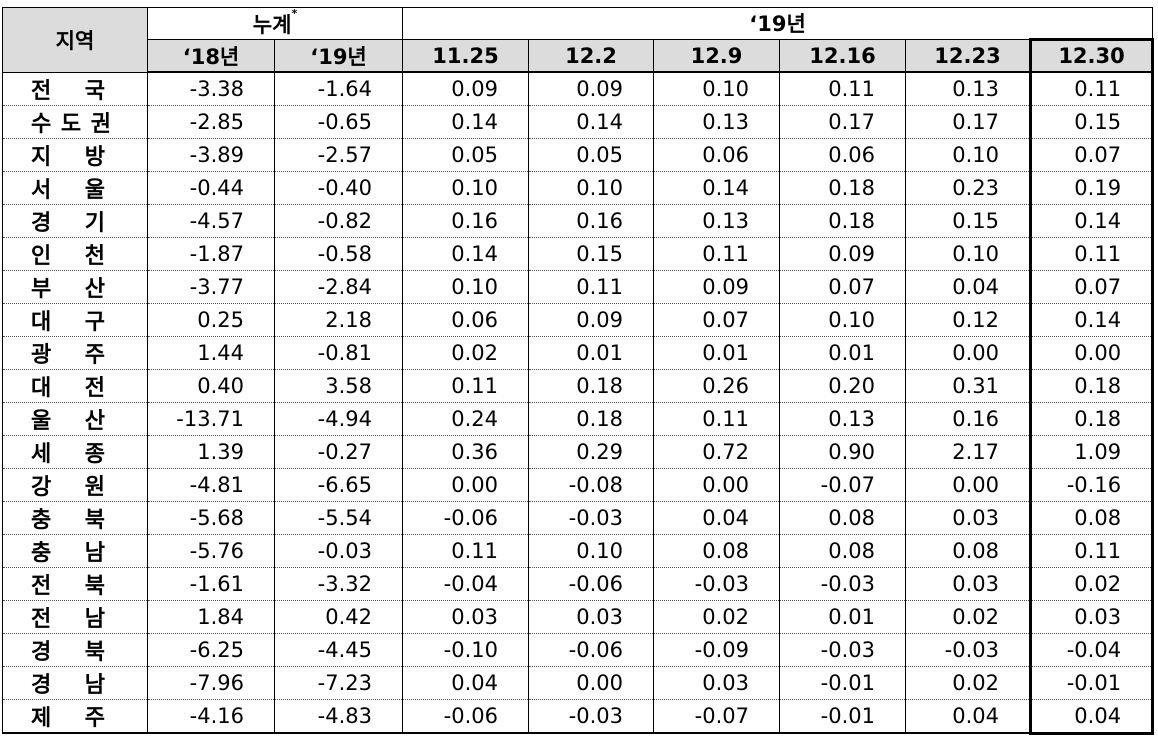 Image resolution: width=1158 pixels, height=743 pixels. What do you see at coordinates (968, 188) in the screenshot?
I see `value-cell: 0.23` at bounding box center [968, 188].